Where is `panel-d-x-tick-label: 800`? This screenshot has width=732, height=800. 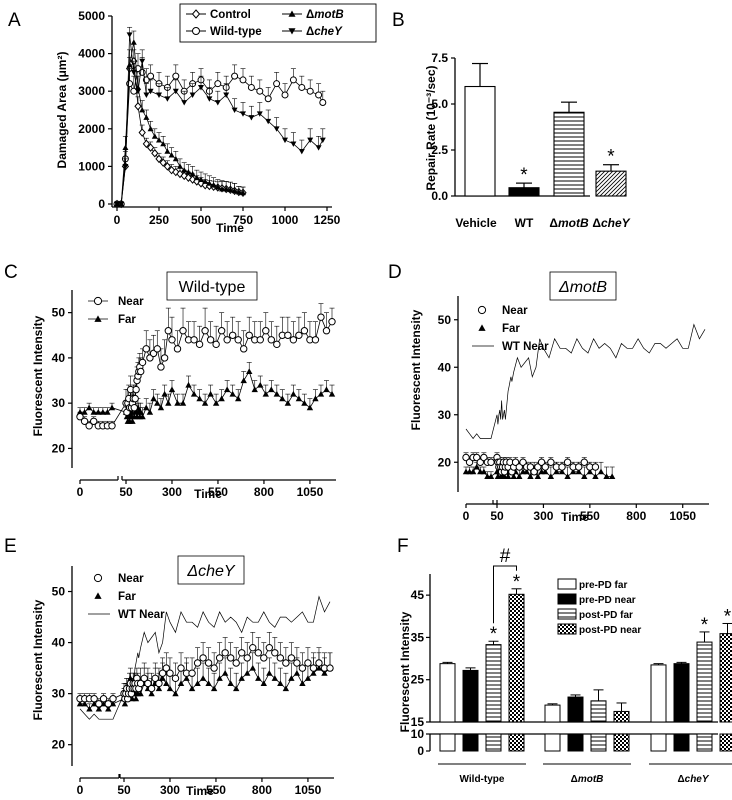
panel-d-x-tick-label: 800 is located at coordinates (636, 516).